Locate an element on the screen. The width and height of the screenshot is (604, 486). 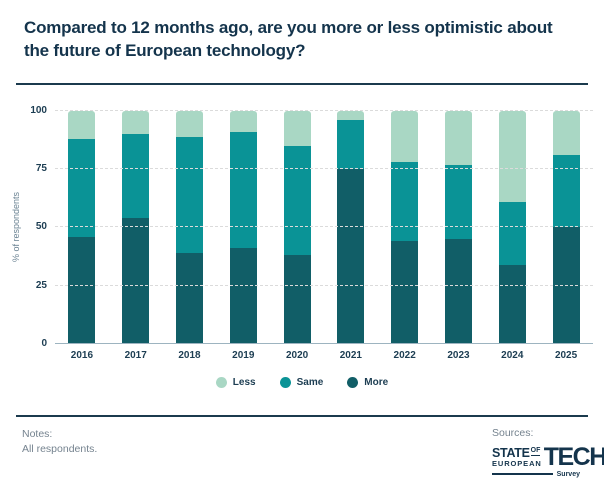
bar-column-2018 is located at coordinates (190, 227).